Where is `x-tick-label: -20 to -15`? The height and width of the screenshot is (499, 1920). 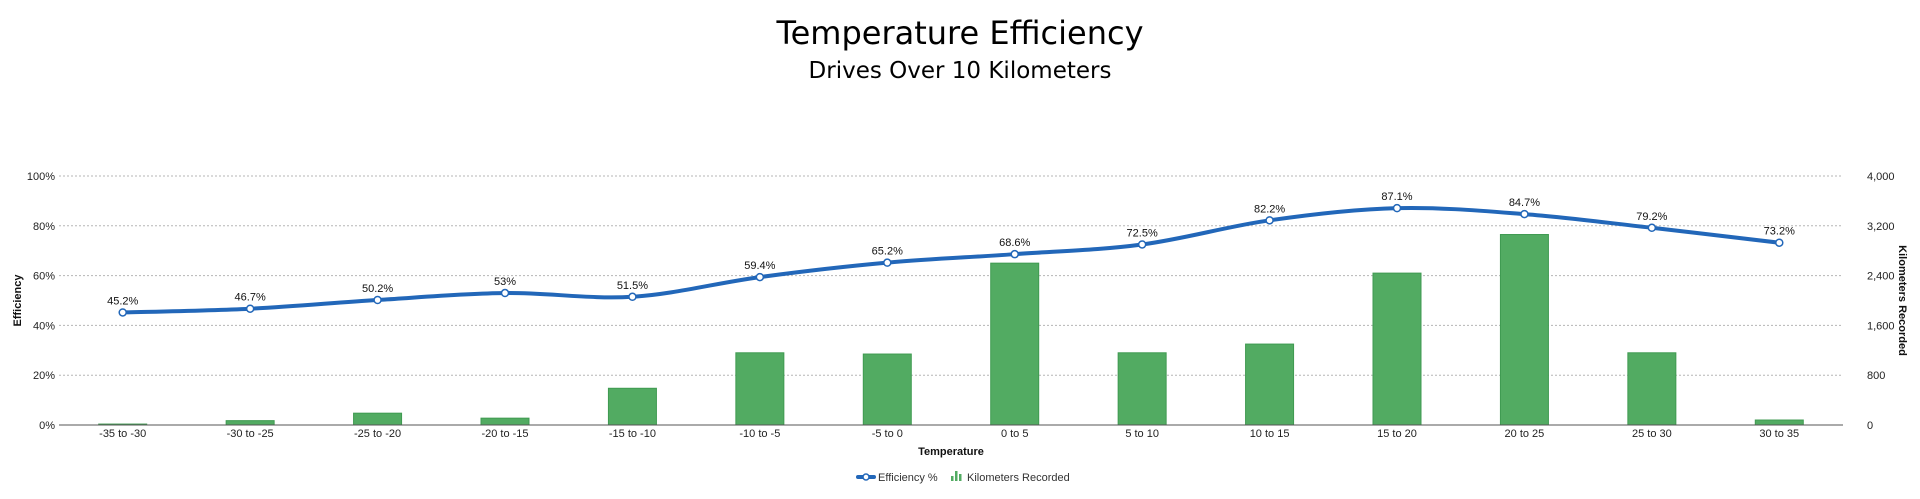
x-tick-label: -20 to -15 is located at coordinates (504, 434).